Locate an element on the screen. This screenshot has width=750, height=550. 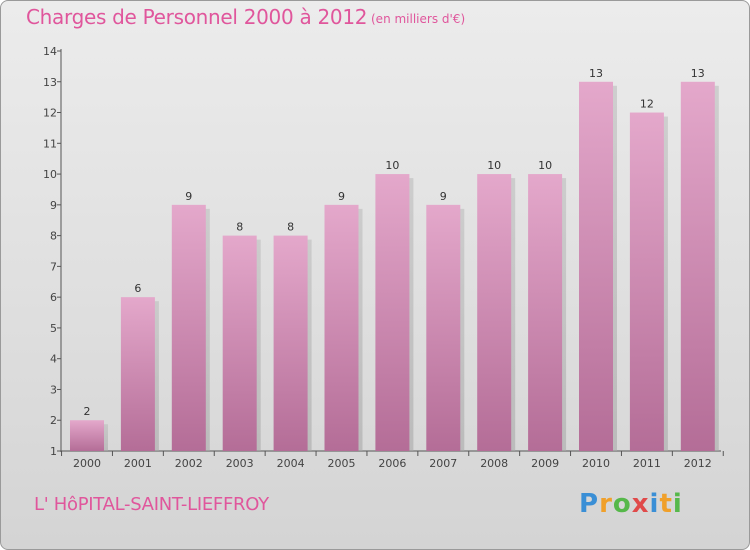
x-tick-label: 2005 is located at coordinates (342, 463).